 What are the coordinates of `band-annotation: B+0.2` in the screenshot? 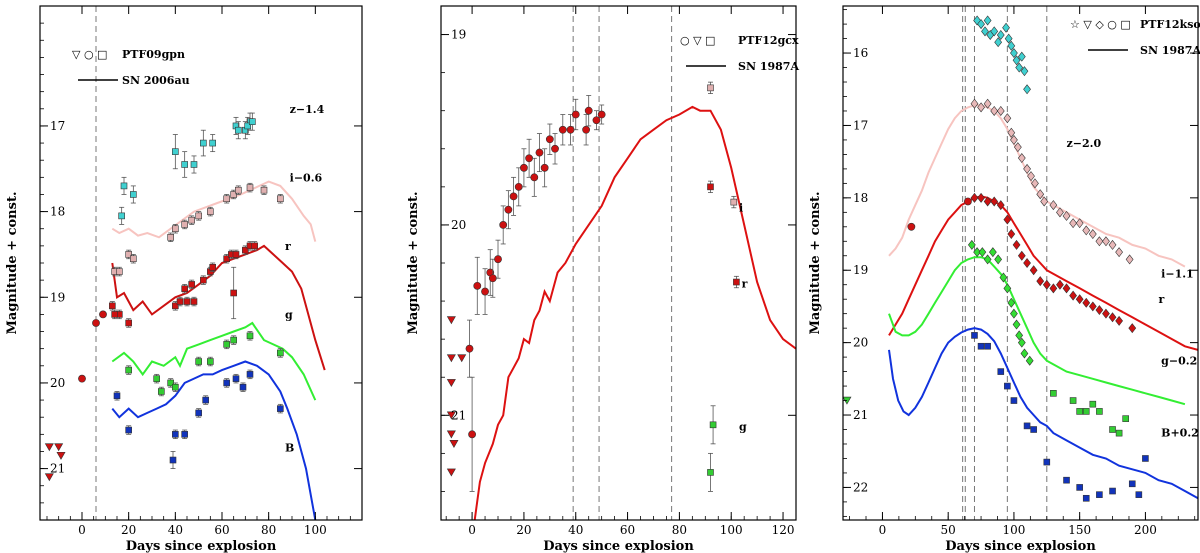 It's located at (1180, 433).